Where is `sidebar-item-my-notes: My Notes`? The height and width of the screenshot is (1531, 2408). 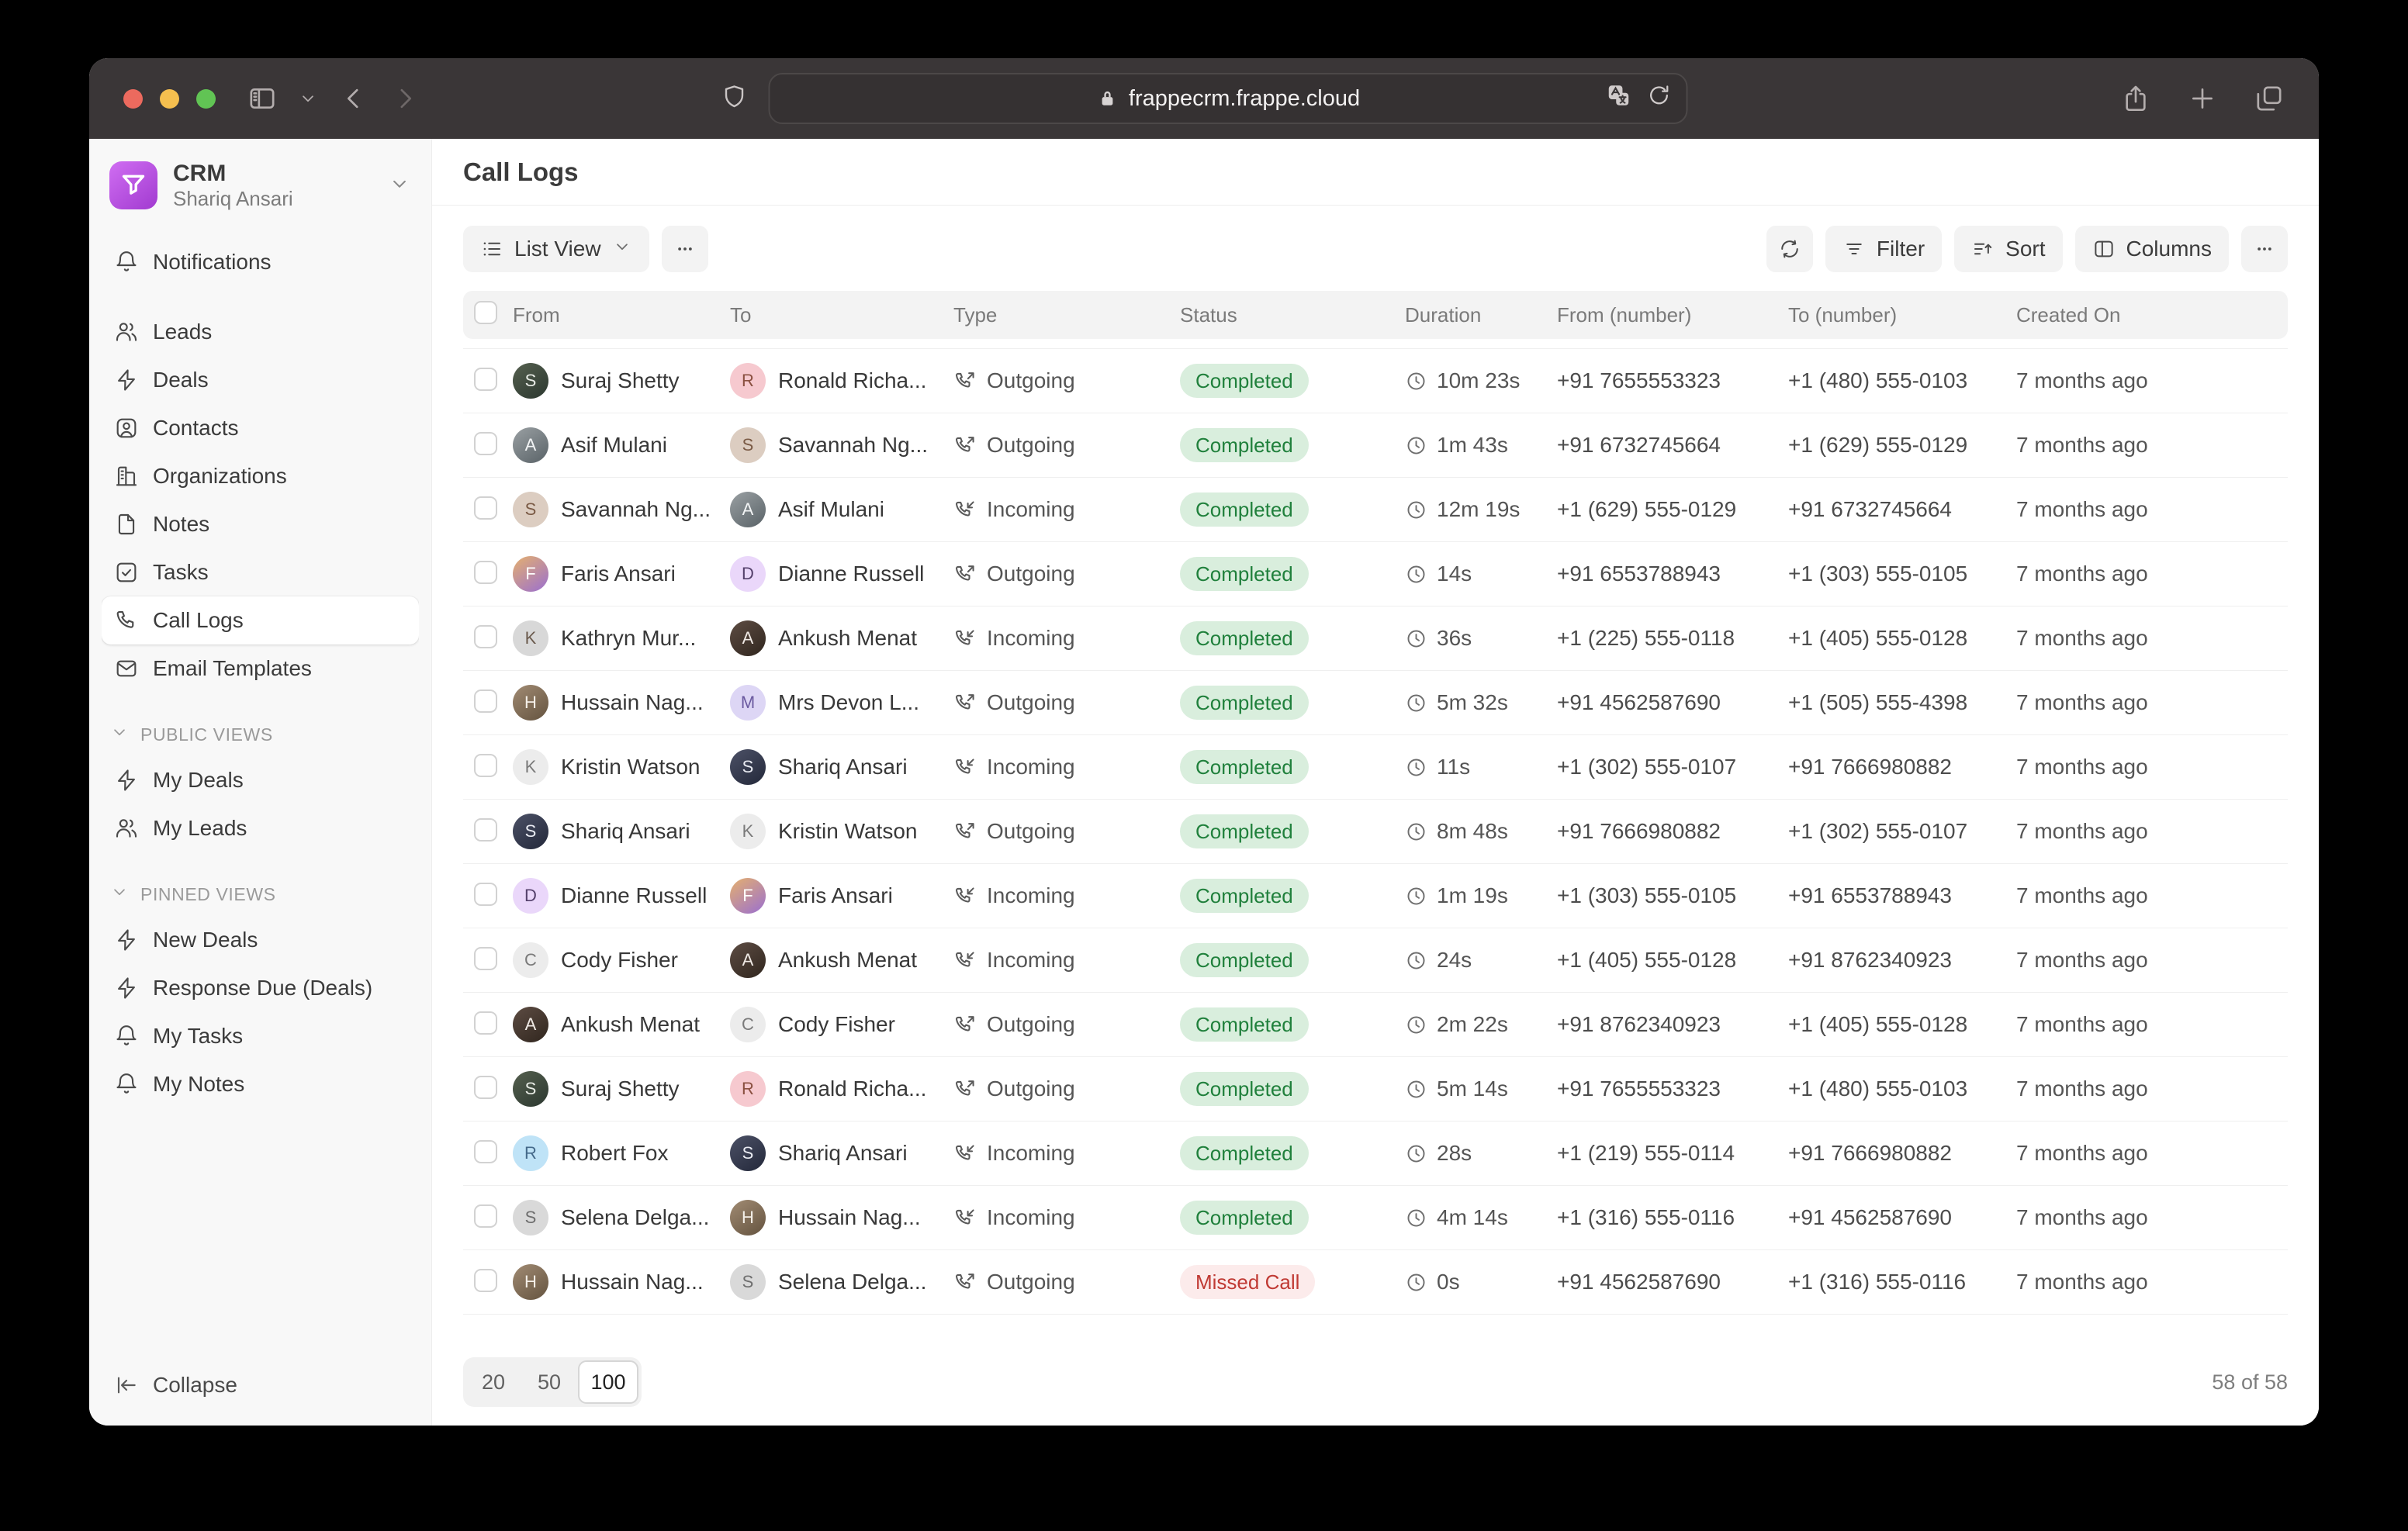
sidebar-item-my-notes: My Notes is located at coordinates (260, 1084).